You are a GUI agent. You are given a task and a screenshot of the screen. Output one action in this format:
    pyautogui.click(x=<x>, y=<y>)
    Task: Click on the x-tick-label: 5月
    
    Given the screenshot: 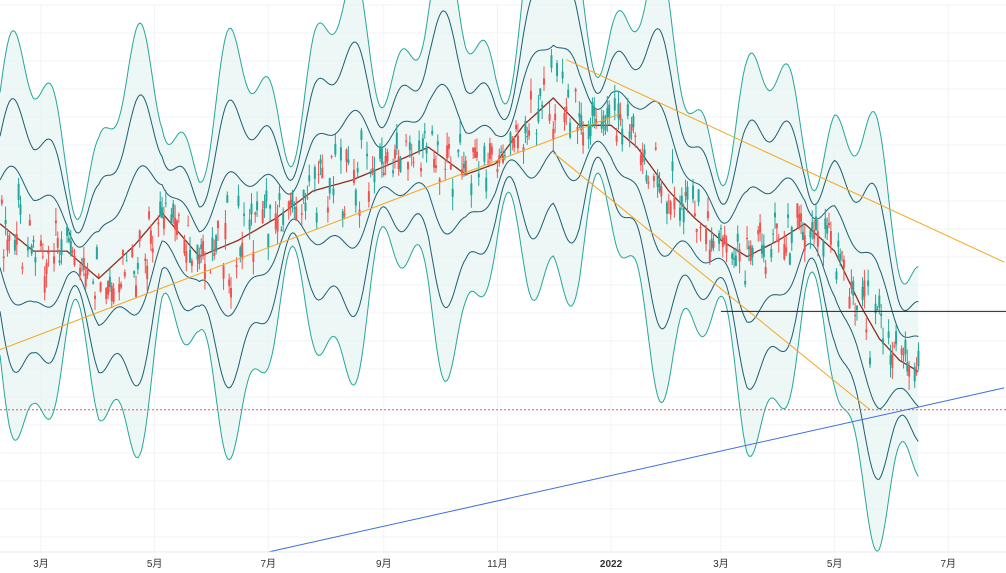 What is the action you would take?
    pyautogui.click(x=155, y=564)
    